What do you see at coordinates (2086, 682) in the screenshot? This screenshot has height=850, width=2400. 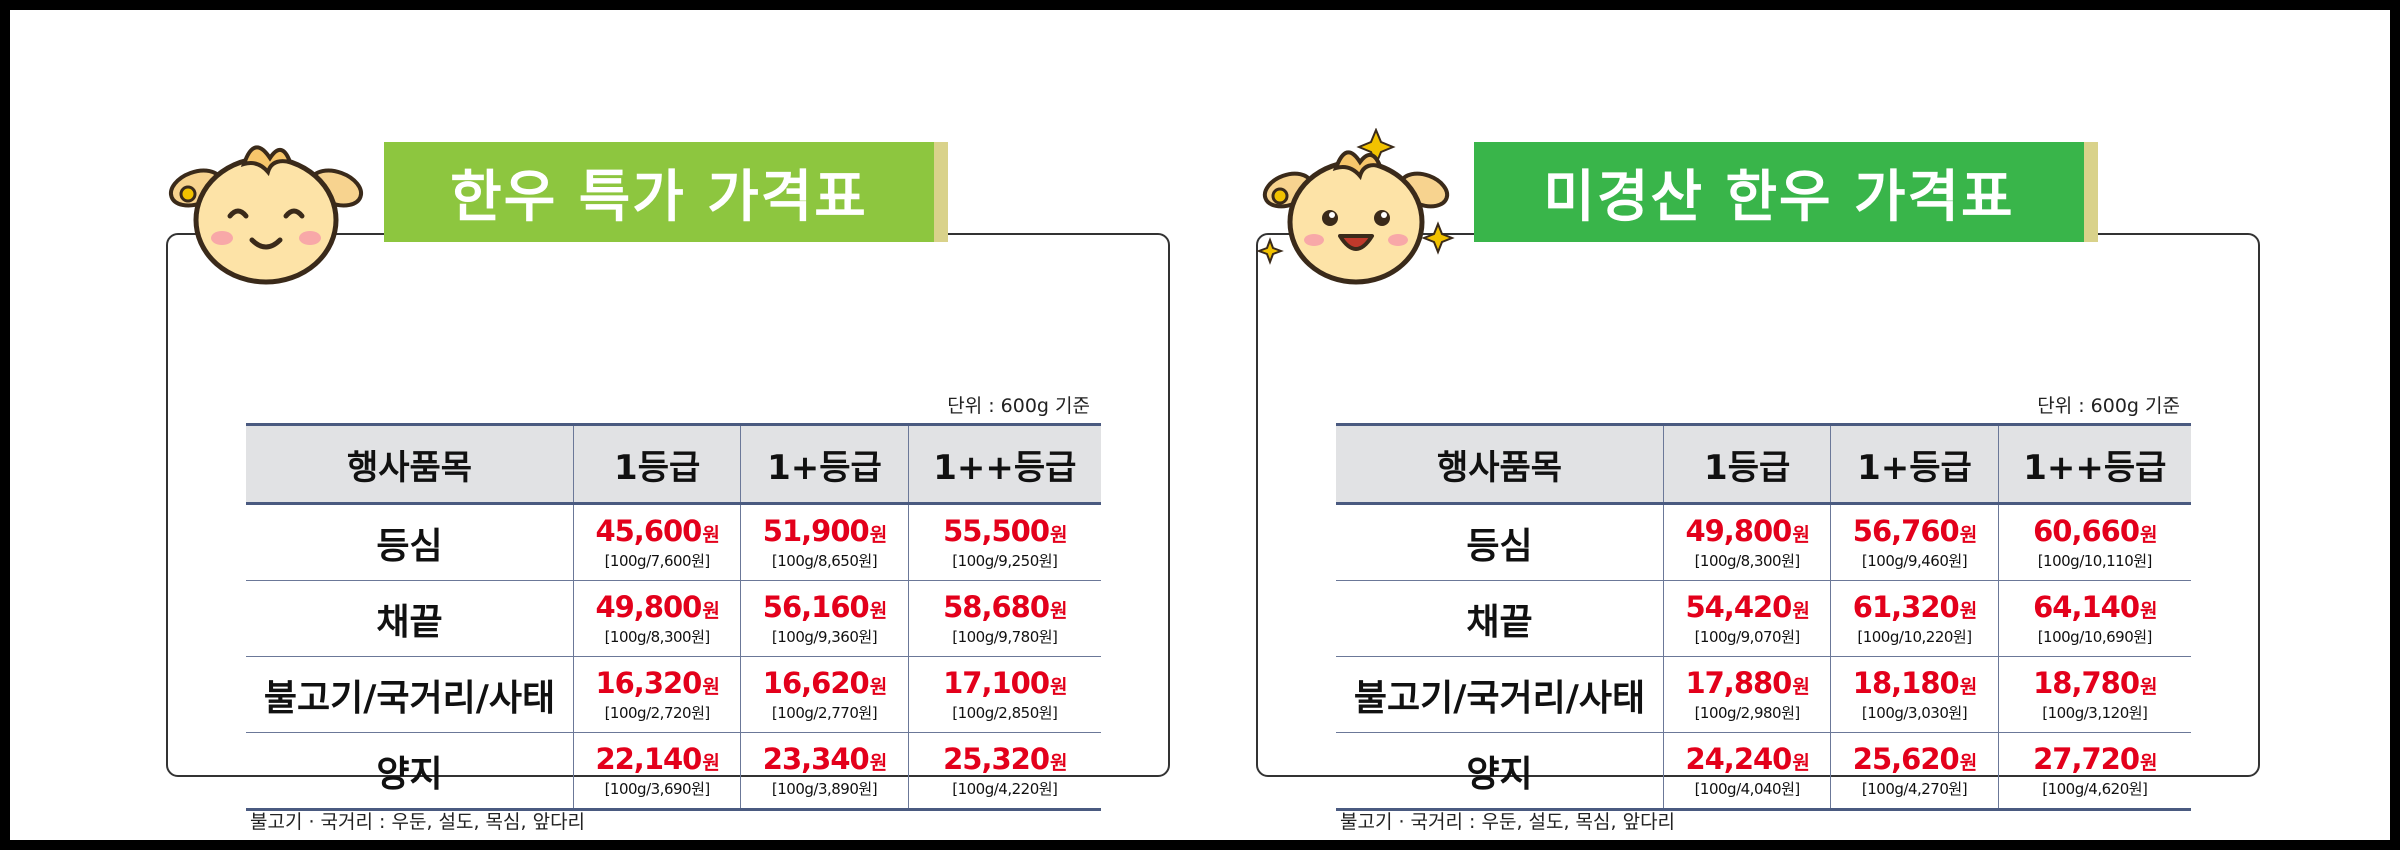 I see `price-value: 18,780` at bounding box center [2086, 682].